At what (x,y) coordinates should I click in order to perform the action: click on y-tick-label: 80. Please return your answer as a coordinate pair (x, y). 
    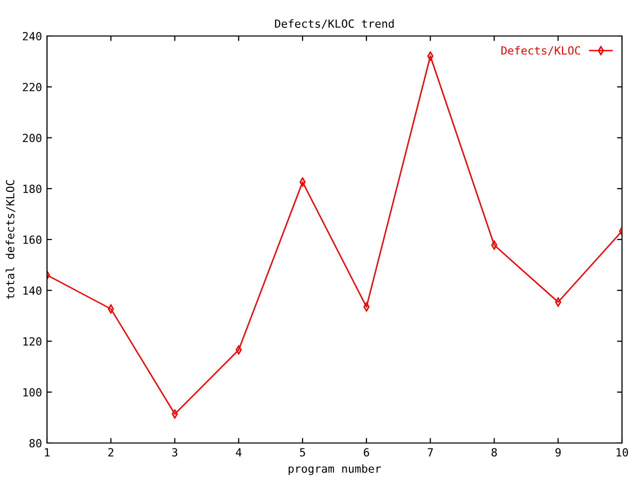
    Looking at the image, I should click on (35, 443).